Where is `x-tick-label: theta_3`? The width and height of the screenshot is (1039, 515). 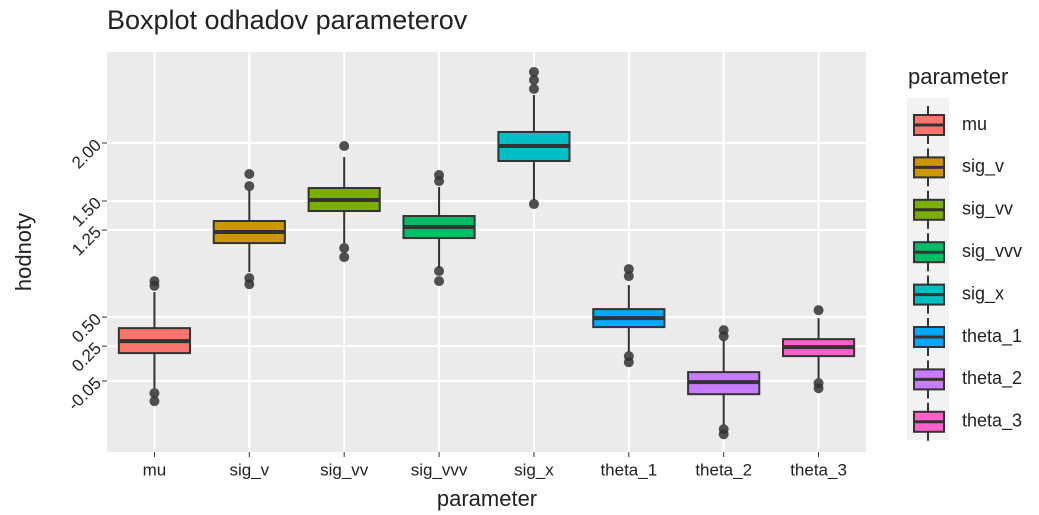 x-tick-label: theta_3 is located at coordinates (818, 469).